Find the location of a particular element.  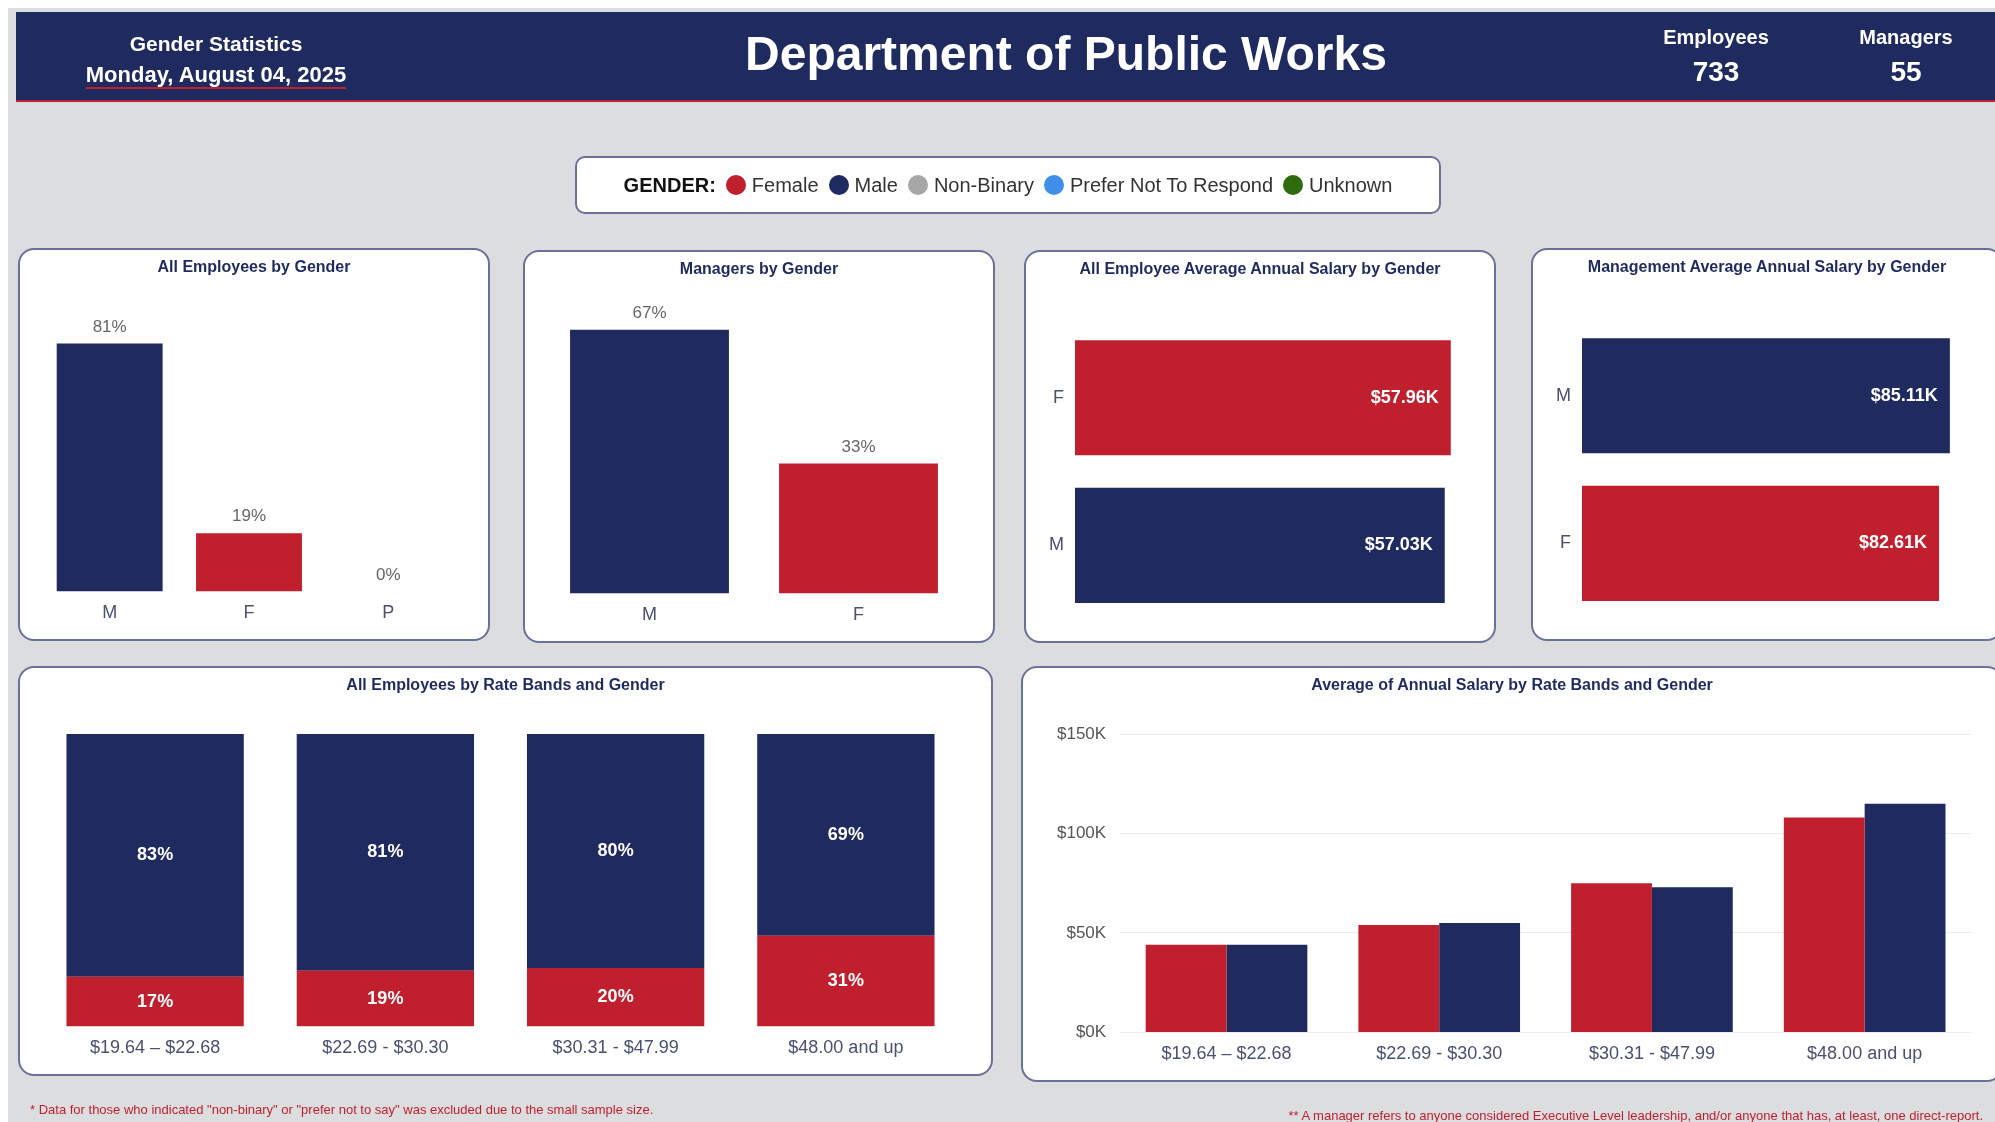

chart-title: Average of Annual Salary by Rate Bands and Gender is located at coordinates (1512, 685).